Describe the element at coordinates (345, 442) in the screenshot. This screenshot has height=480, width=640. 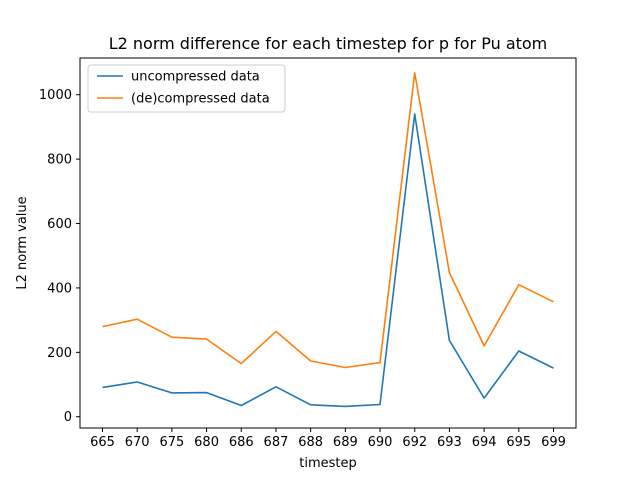
I see `x-tick-label: 689` at that location.